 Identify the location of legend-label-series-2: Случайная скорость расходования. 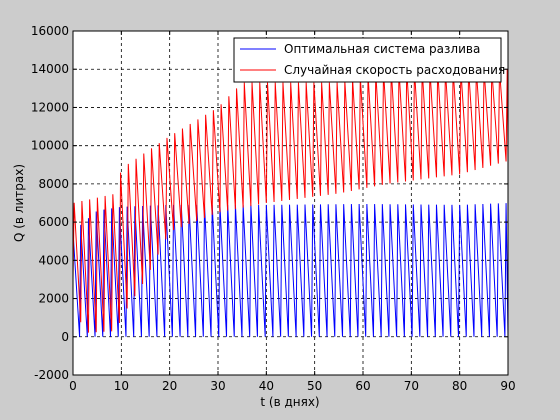
(394, 70).